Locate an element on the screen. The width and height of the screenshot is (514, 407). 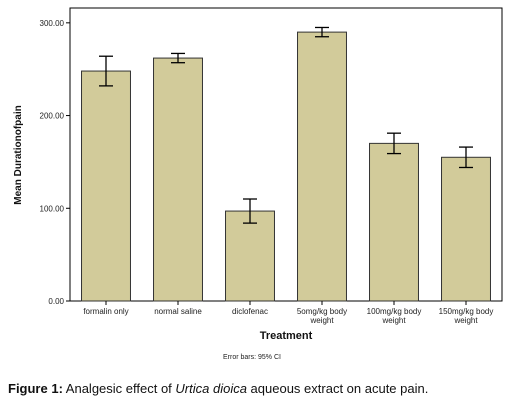
x-tick-label: diclofenac is located at coordinates (250, 311).